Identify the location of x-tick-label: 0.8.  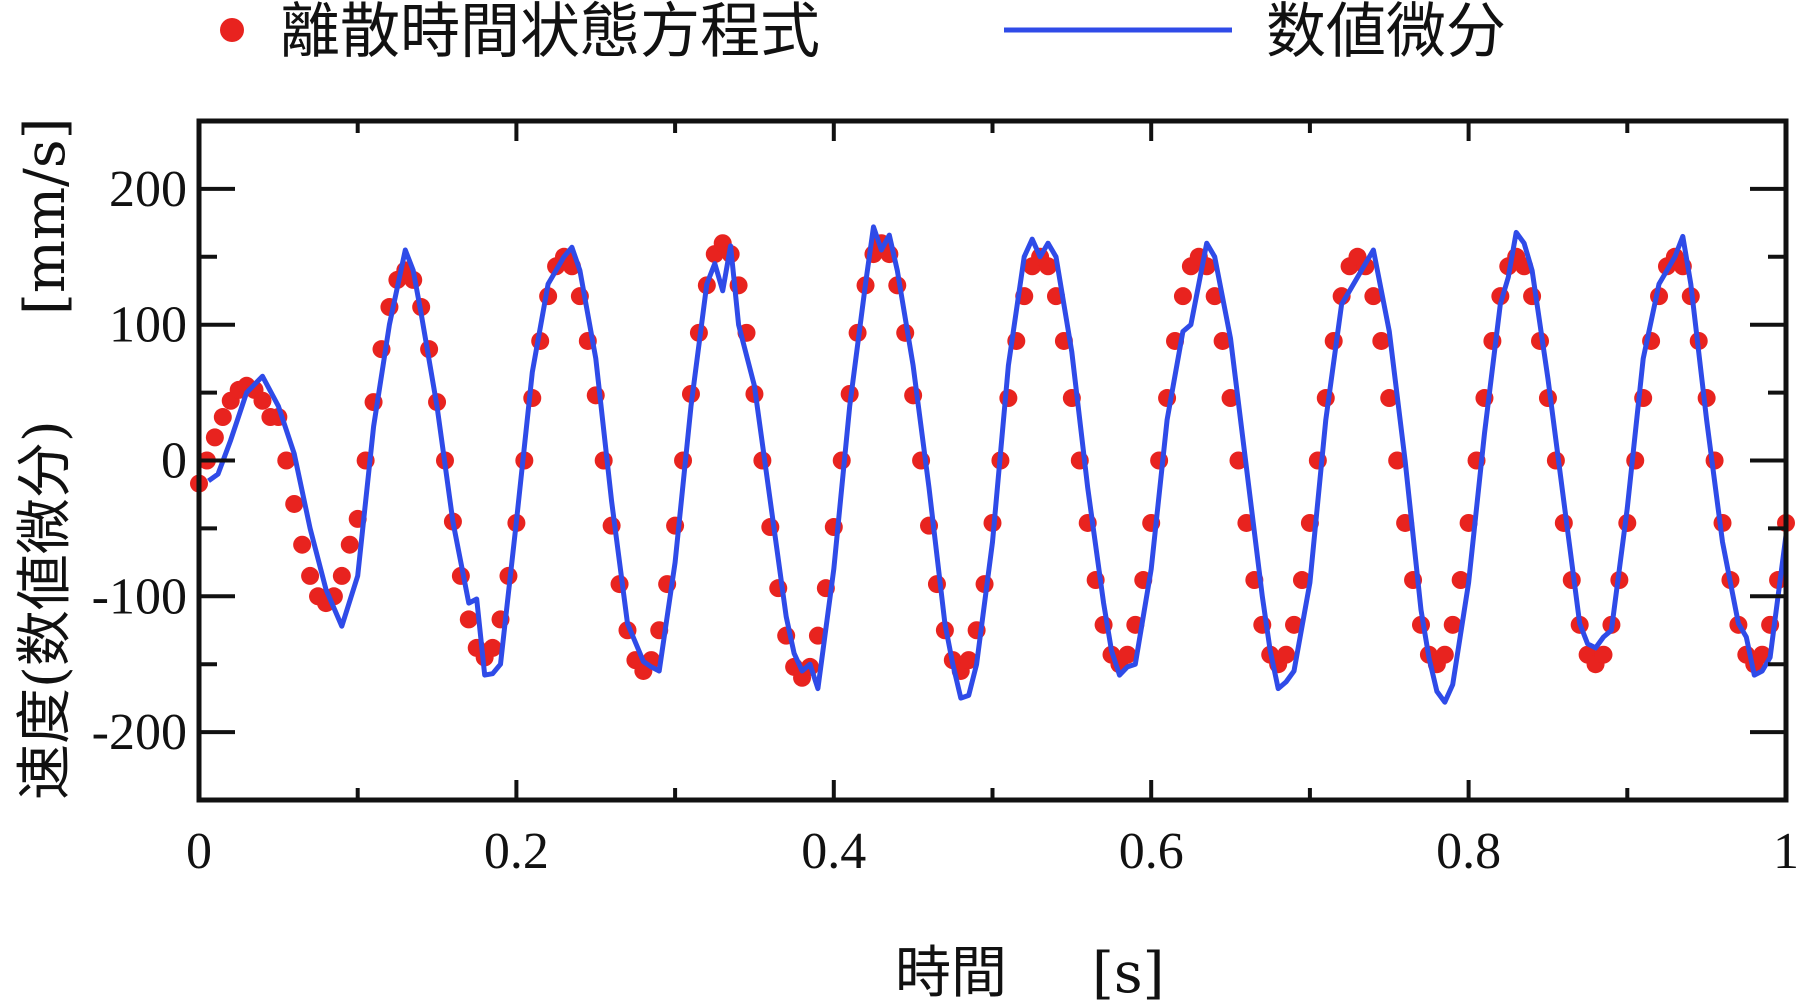
(1468, 851).